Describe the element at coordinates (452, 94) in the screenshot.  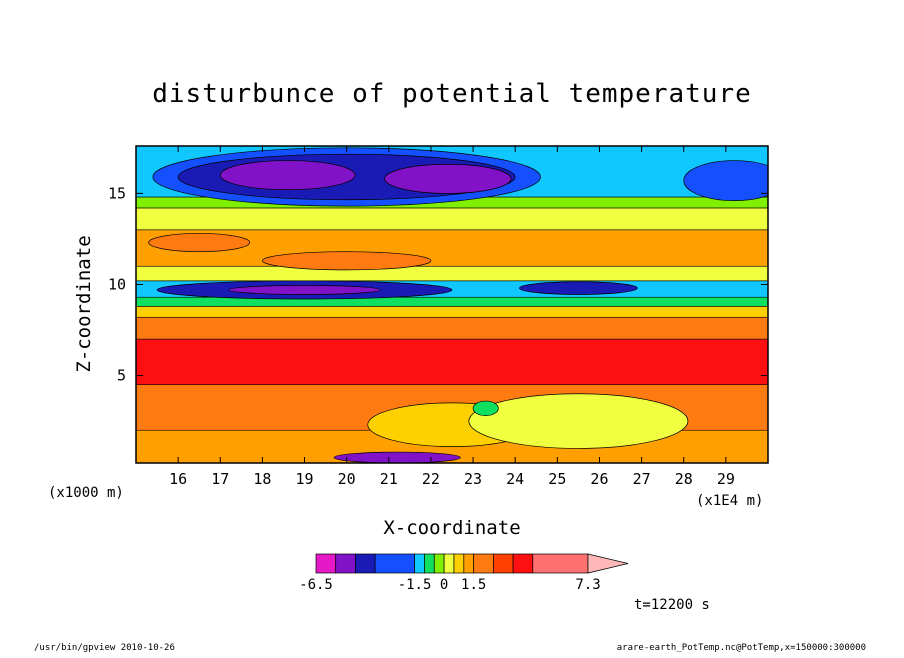
I see `chart-title: disturbunce of potential temperature` at that location.